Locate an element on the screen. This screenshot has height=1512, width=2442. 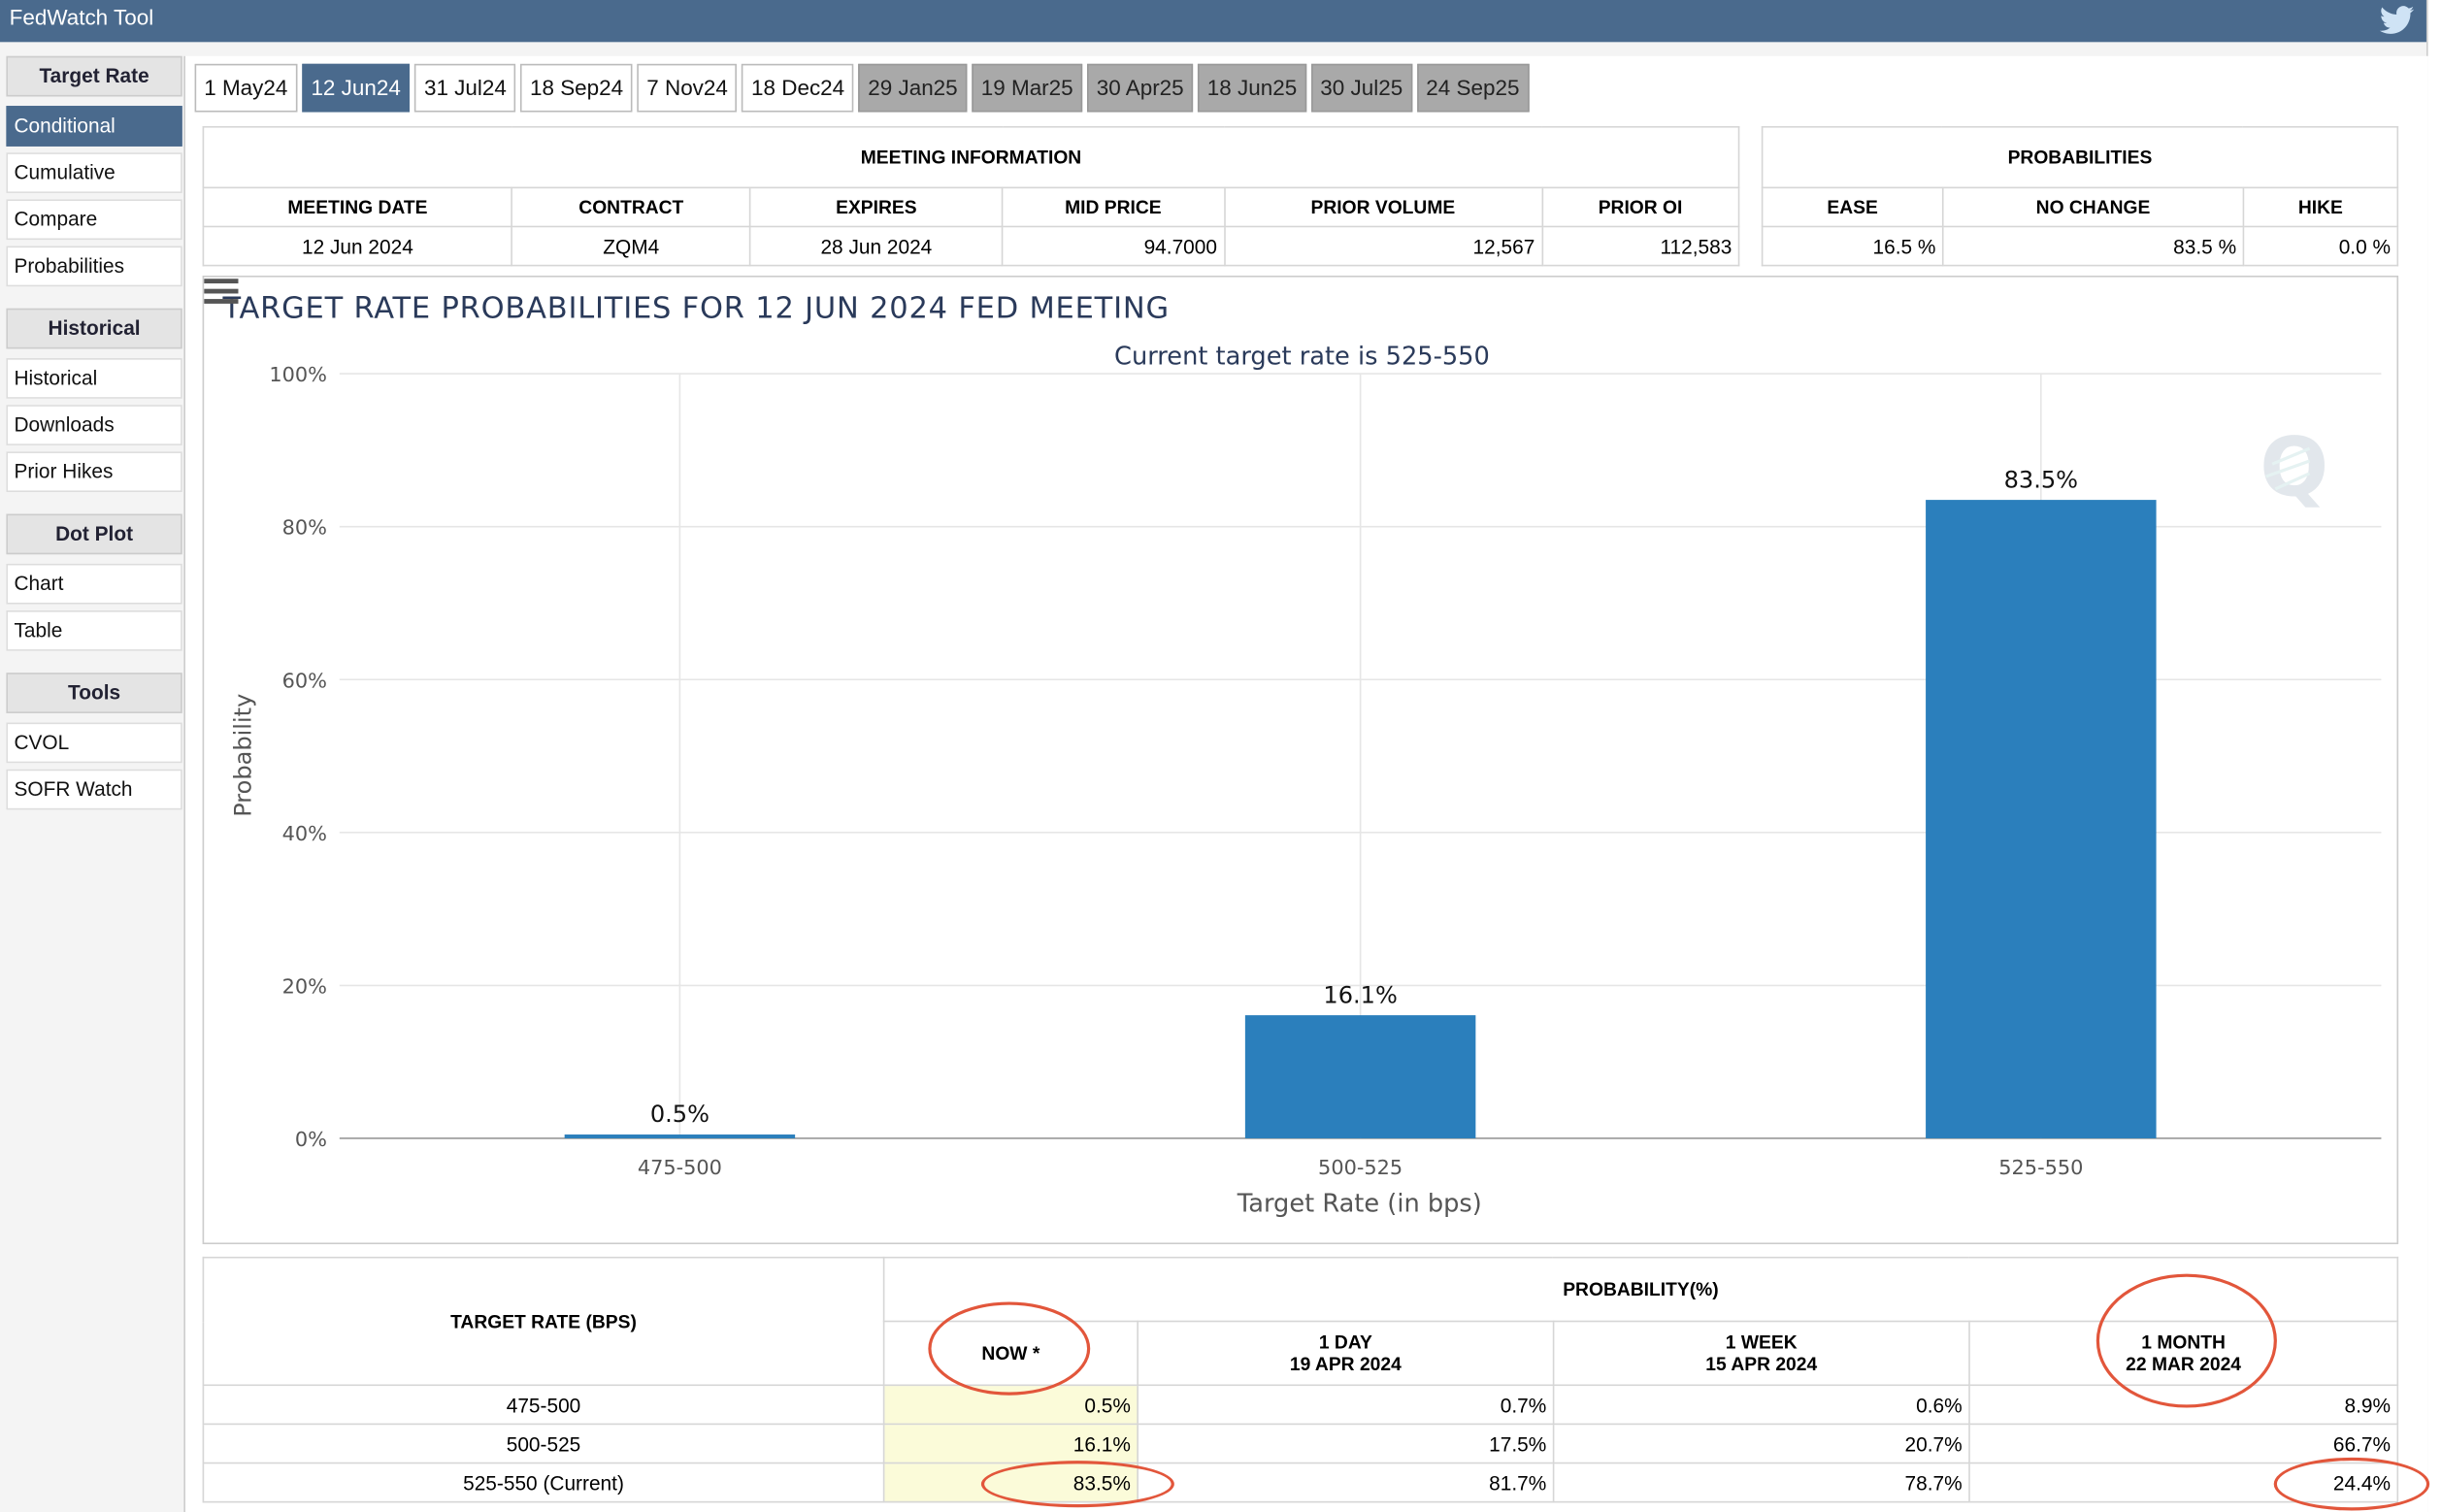
row-1-day-value: 0.7% is located at coordinates (1346, 1405).